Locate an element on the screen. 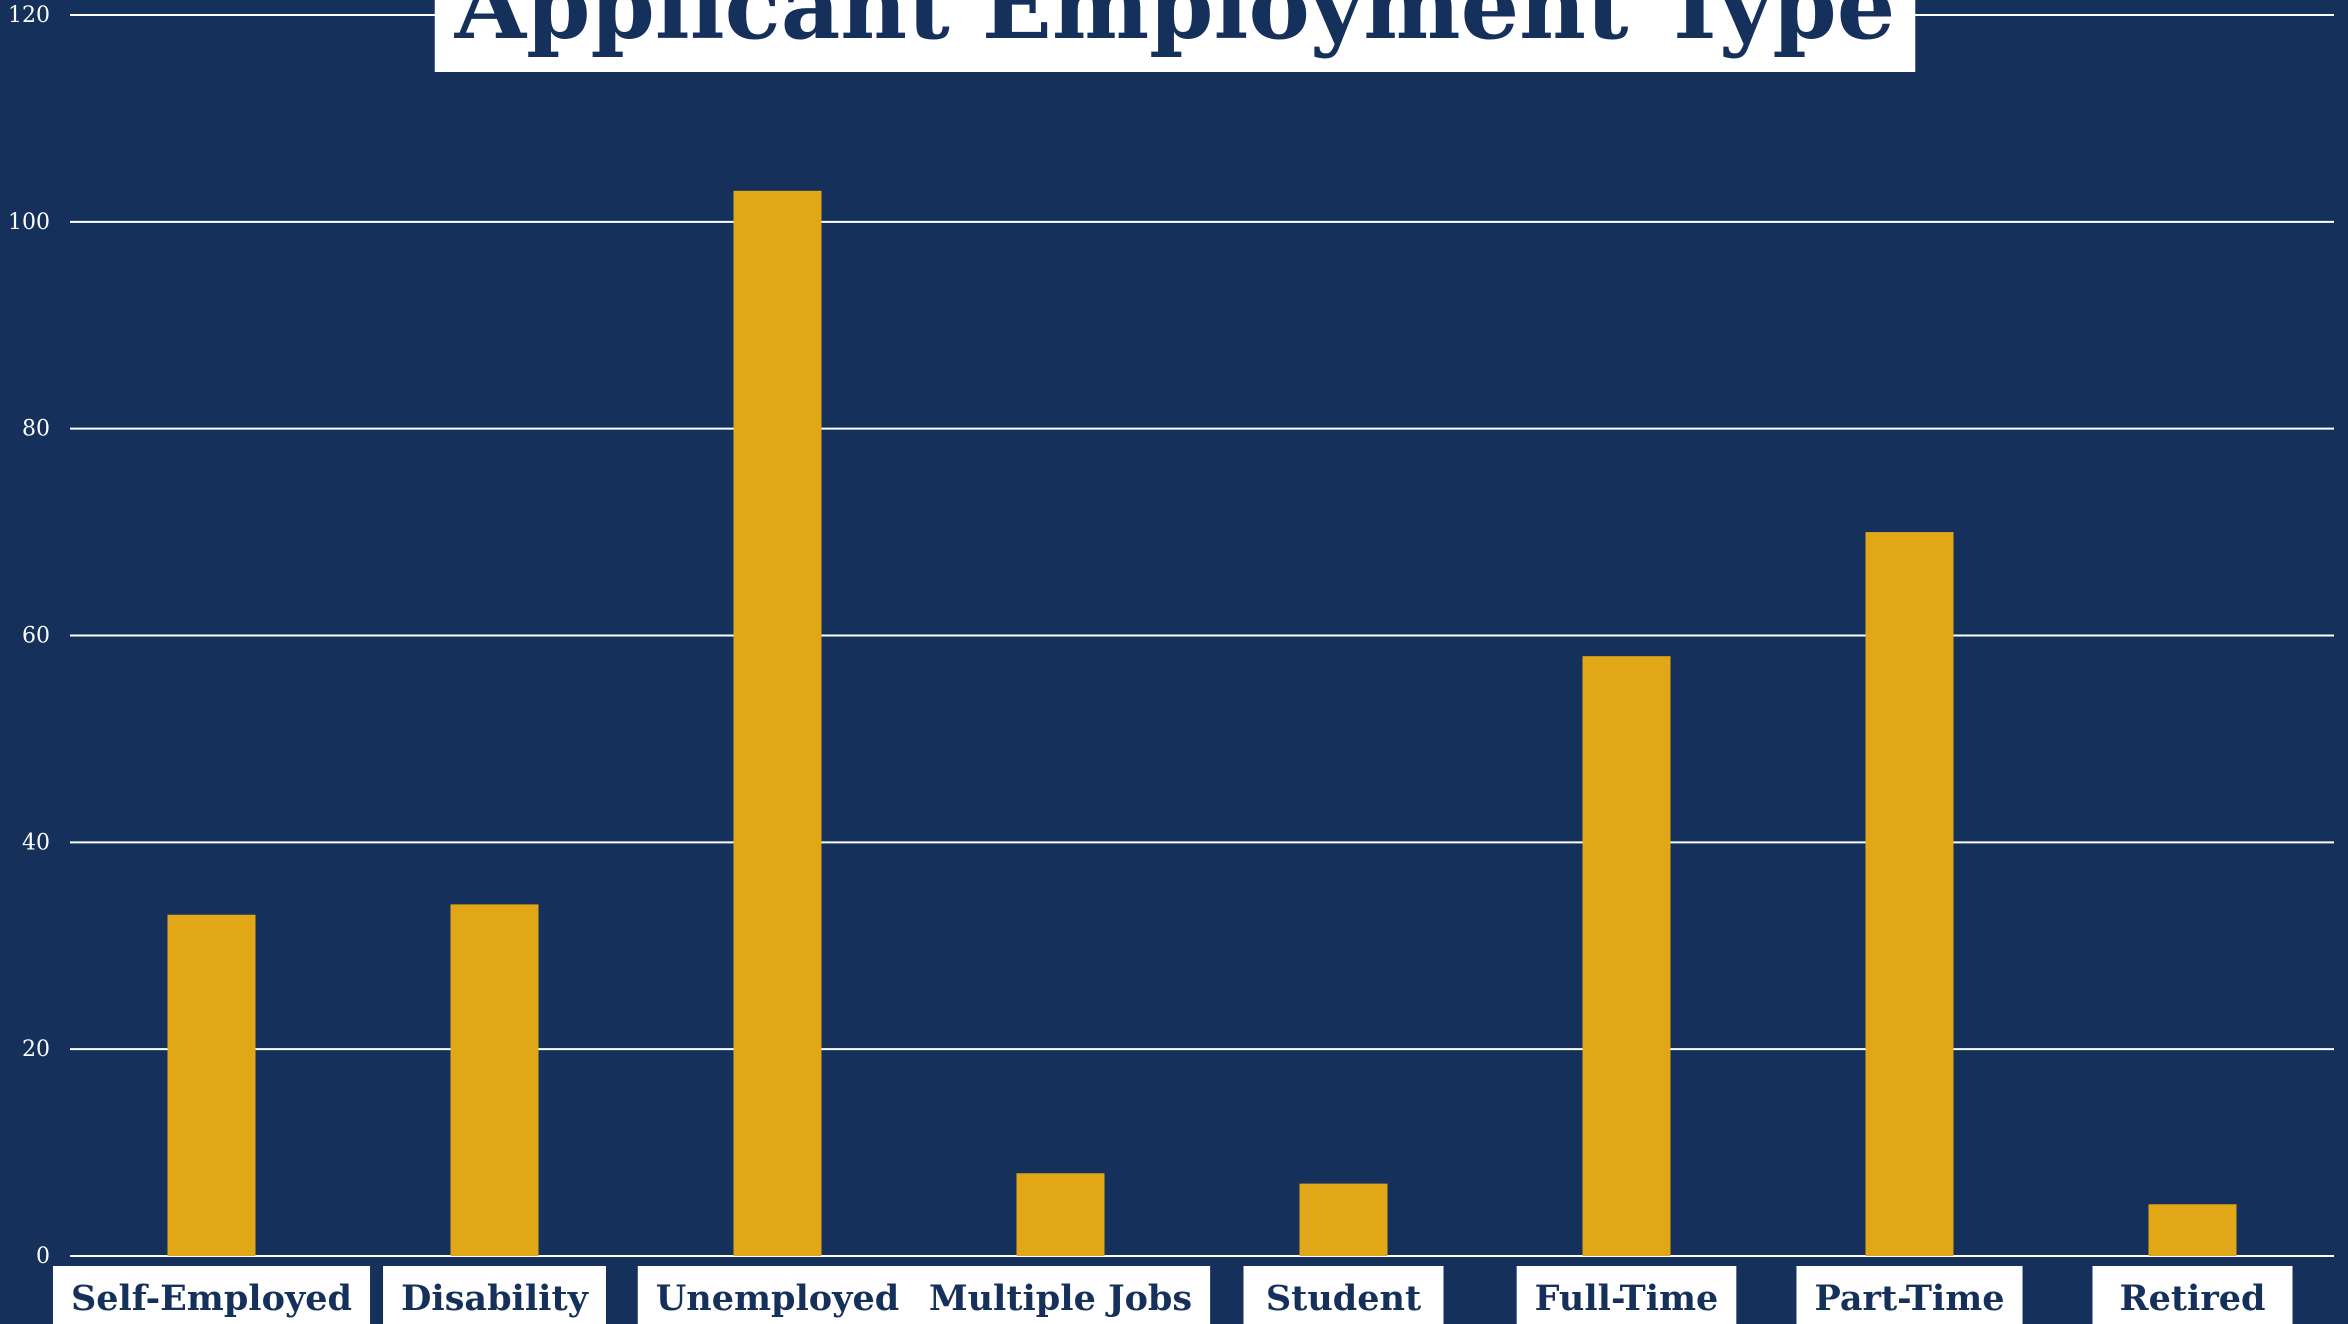 The width and height of the screenshot is (2348, 1324). bar-full-time is located at coordinates (1626, 956).